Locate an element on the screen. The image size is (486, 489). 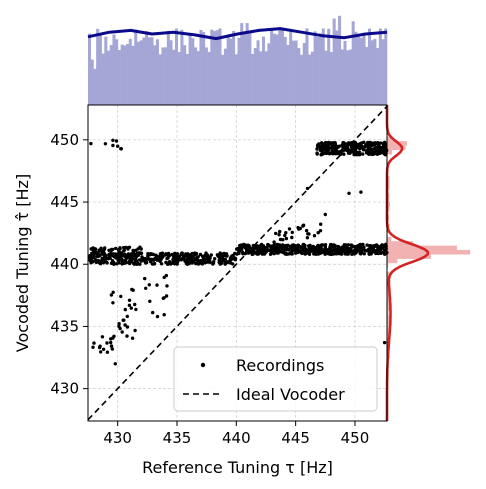
right-hist-bar is located at coordinates (388, 322).